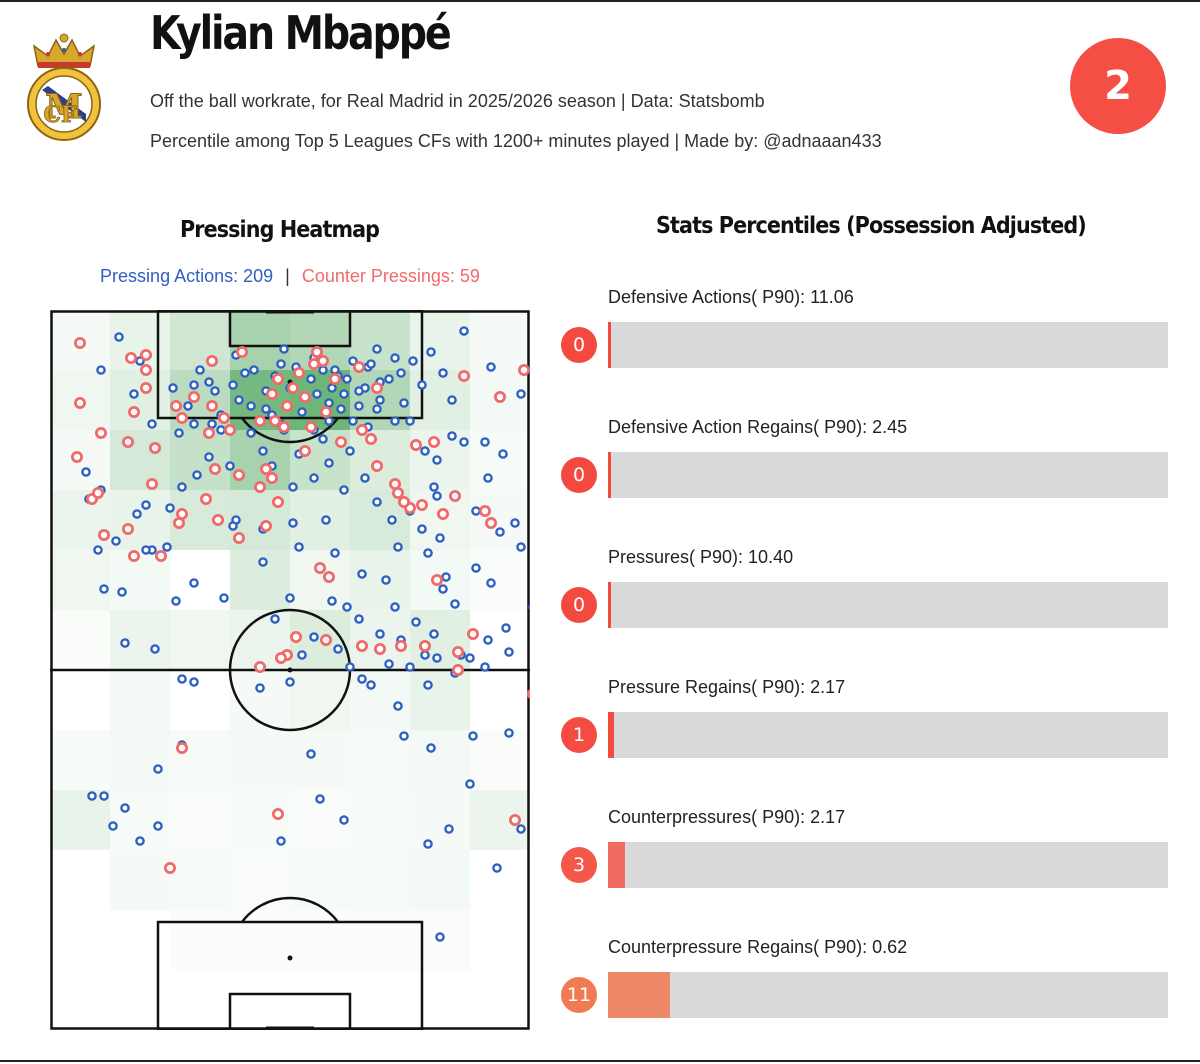 Image resolution: width=1200 pixels, height=1064 pixels. Describe the element at coordinates (301, 33) in the screenshot. I see `player-name: Kylian Mbappé` at that location.